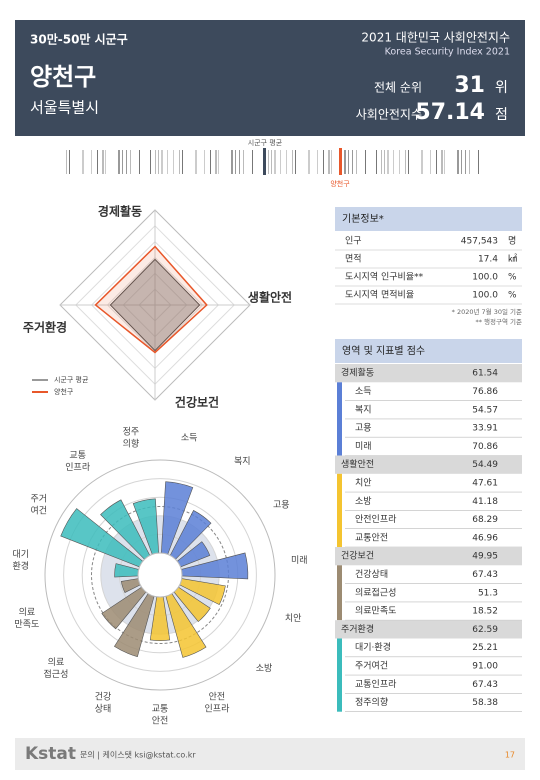 The image size is (540, 780). Describe the element at coordinates (38, 499) in the screenshot. I see `polar-label: 주거` at that location.